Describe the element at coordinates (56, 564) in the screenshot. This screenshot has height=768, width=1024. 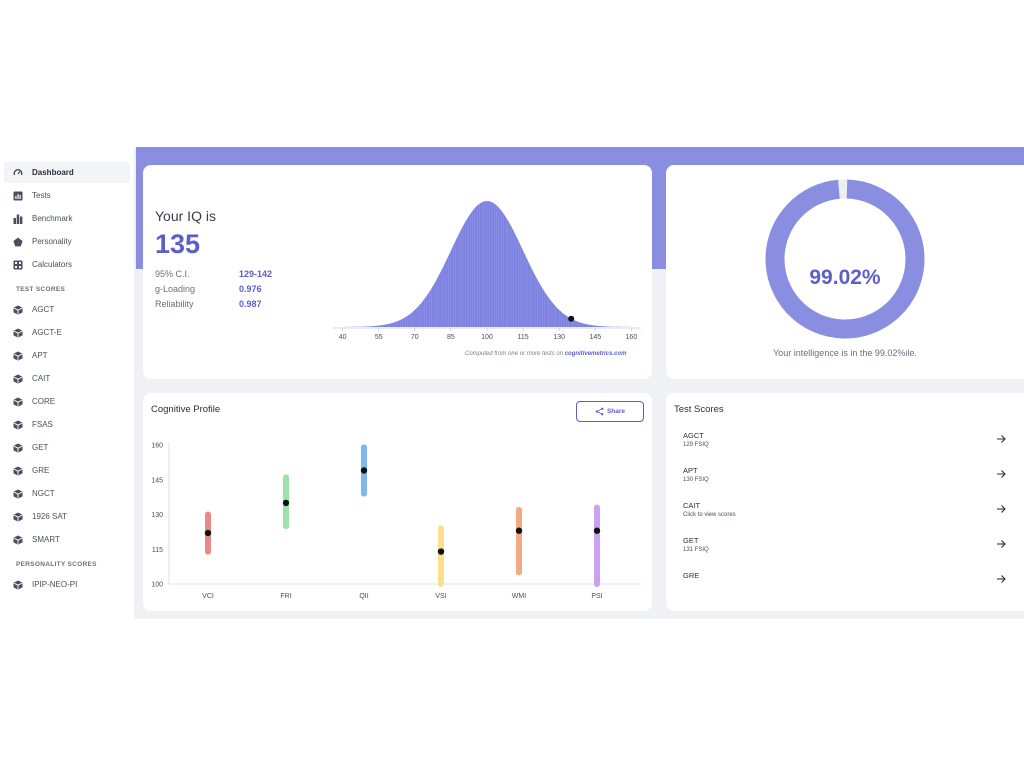
I see `personality-scores-section-heading: PERSONALITY SCORES` at that location.